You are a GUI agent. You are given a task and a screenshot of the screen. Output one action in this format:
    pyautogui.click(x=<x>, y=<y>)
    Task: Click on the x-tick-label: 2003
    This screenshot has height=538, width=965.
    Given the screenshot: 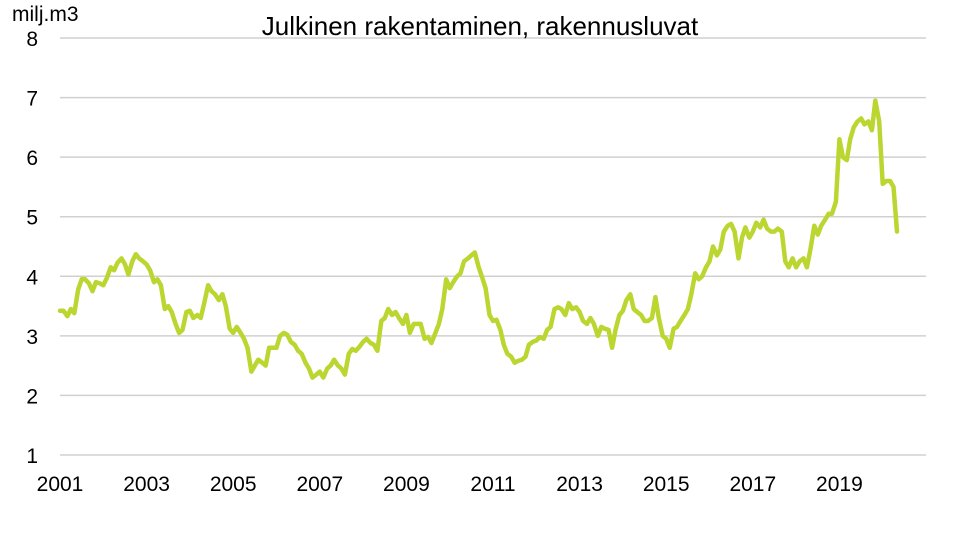 What is the action you would take?
    pyautogui.click(x=146, y=484)
    